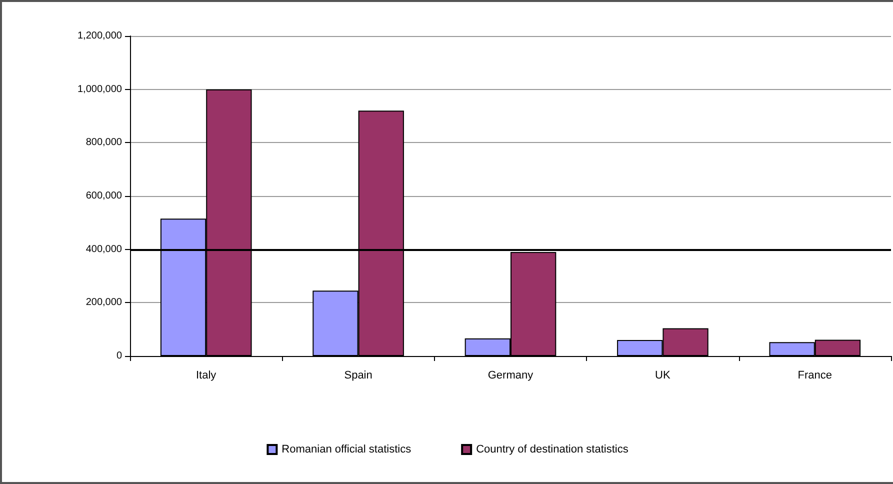 This screenshot has height=484, width=893. I want to click on x-tick-label: France, so click(815, 376).